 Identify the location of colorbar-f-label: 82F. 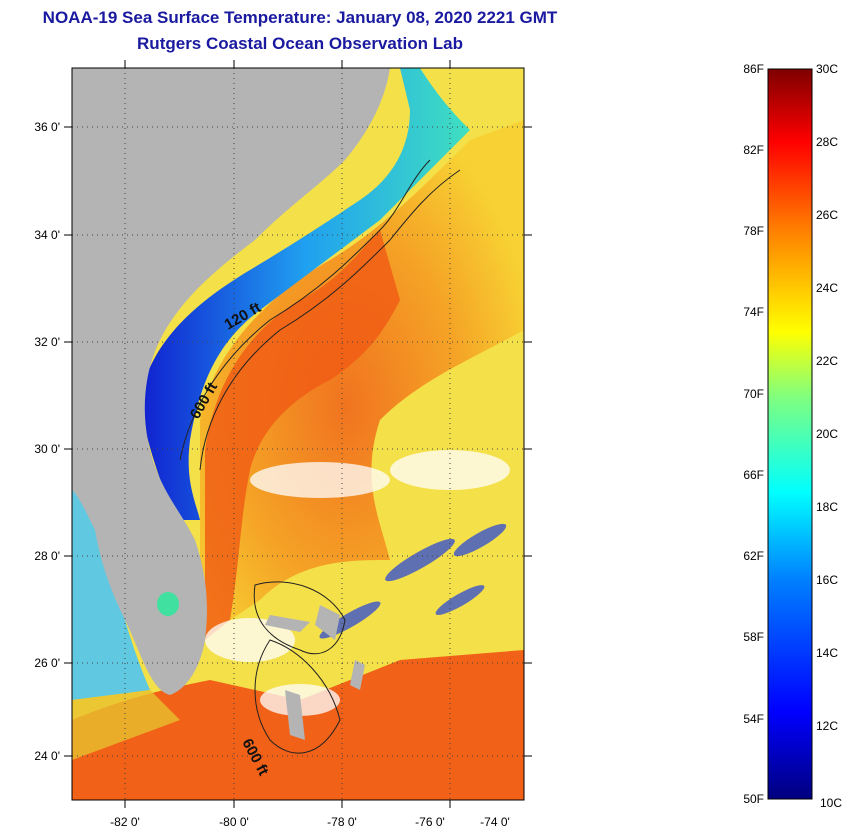
(753, 150).